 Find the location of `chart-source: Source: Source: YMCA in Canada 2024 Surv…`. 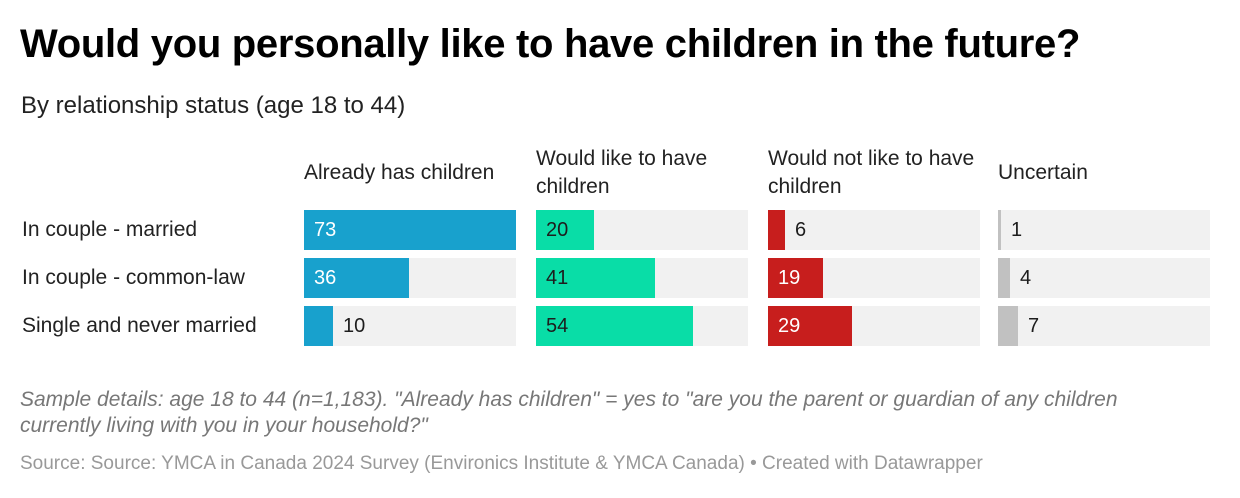

chart-source: Source: Source: YMCA in Canada 2024 Surv… is located at coordinates (501, 463).